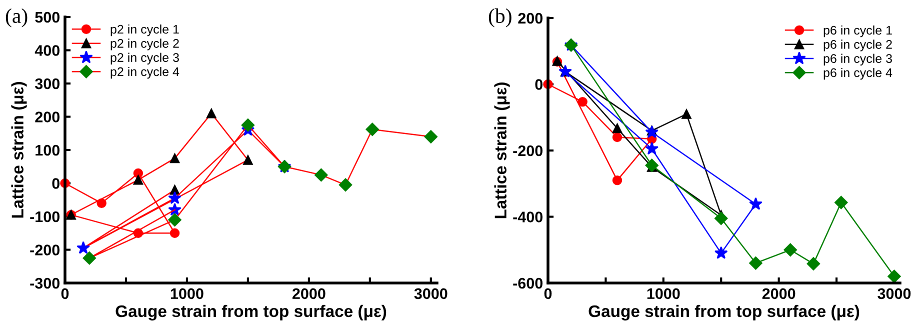 The height and width of the screenshot is (326, 922). Describe the element at coordinates (45, 283) in the screenshot. I see `y-tick-label: -300` at that location.